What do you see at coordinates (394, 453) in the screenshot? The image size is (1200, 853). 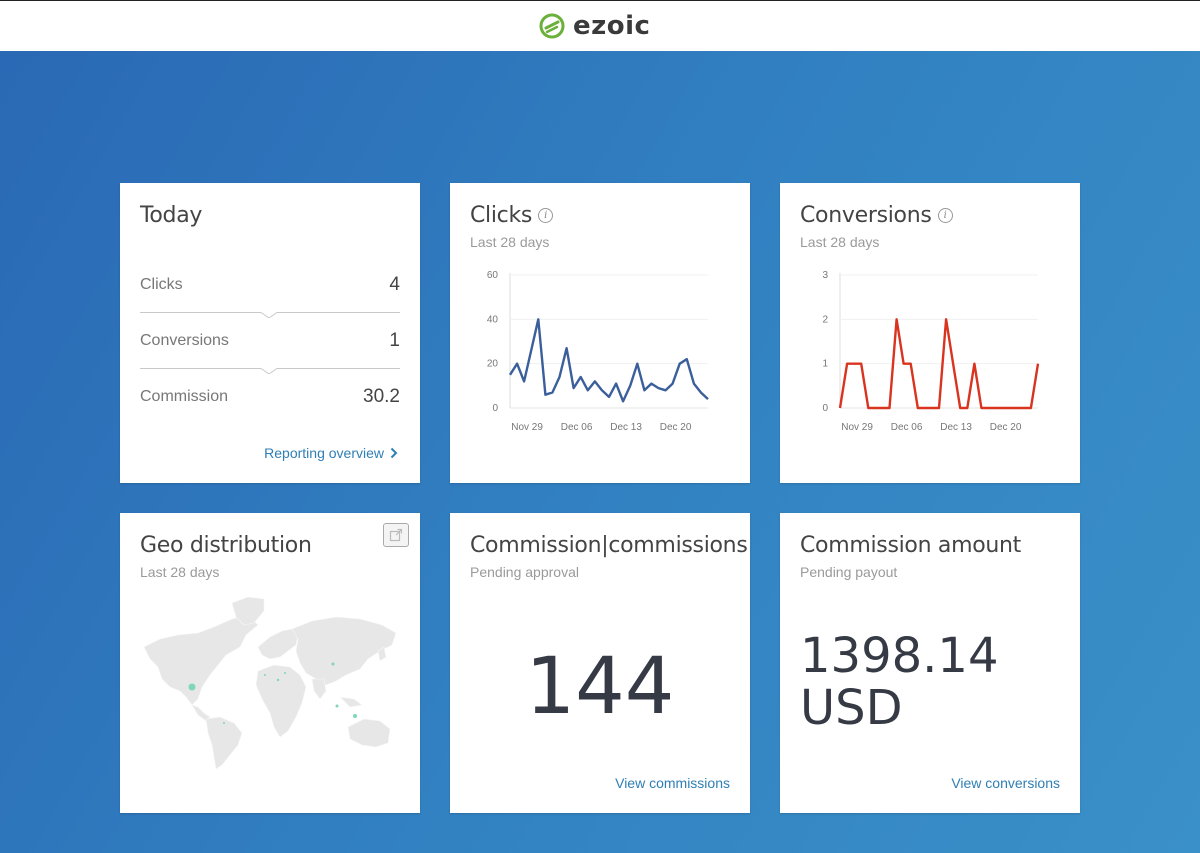 I see `chevron-right-icon` at bounding box center [394, 453].